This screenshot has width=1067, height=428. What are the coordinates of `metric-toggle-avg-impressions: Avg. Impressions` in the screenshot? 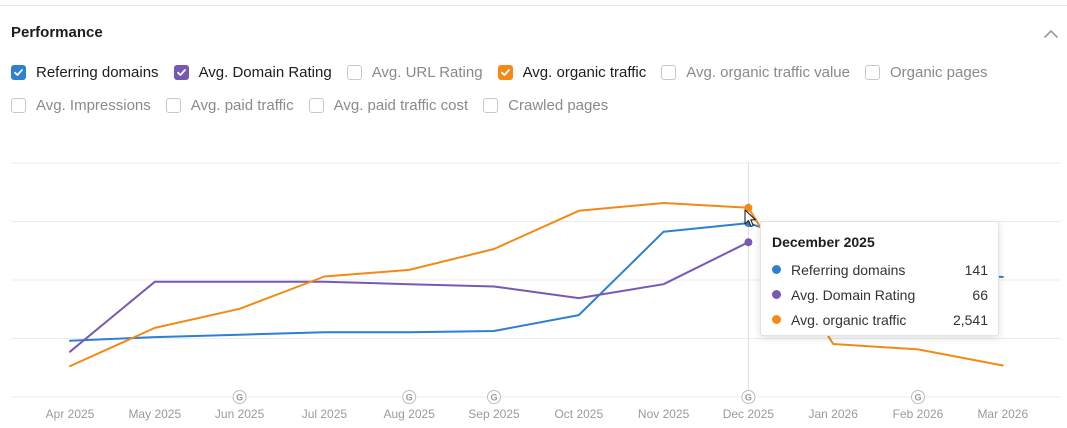 It's located at (81, 105).